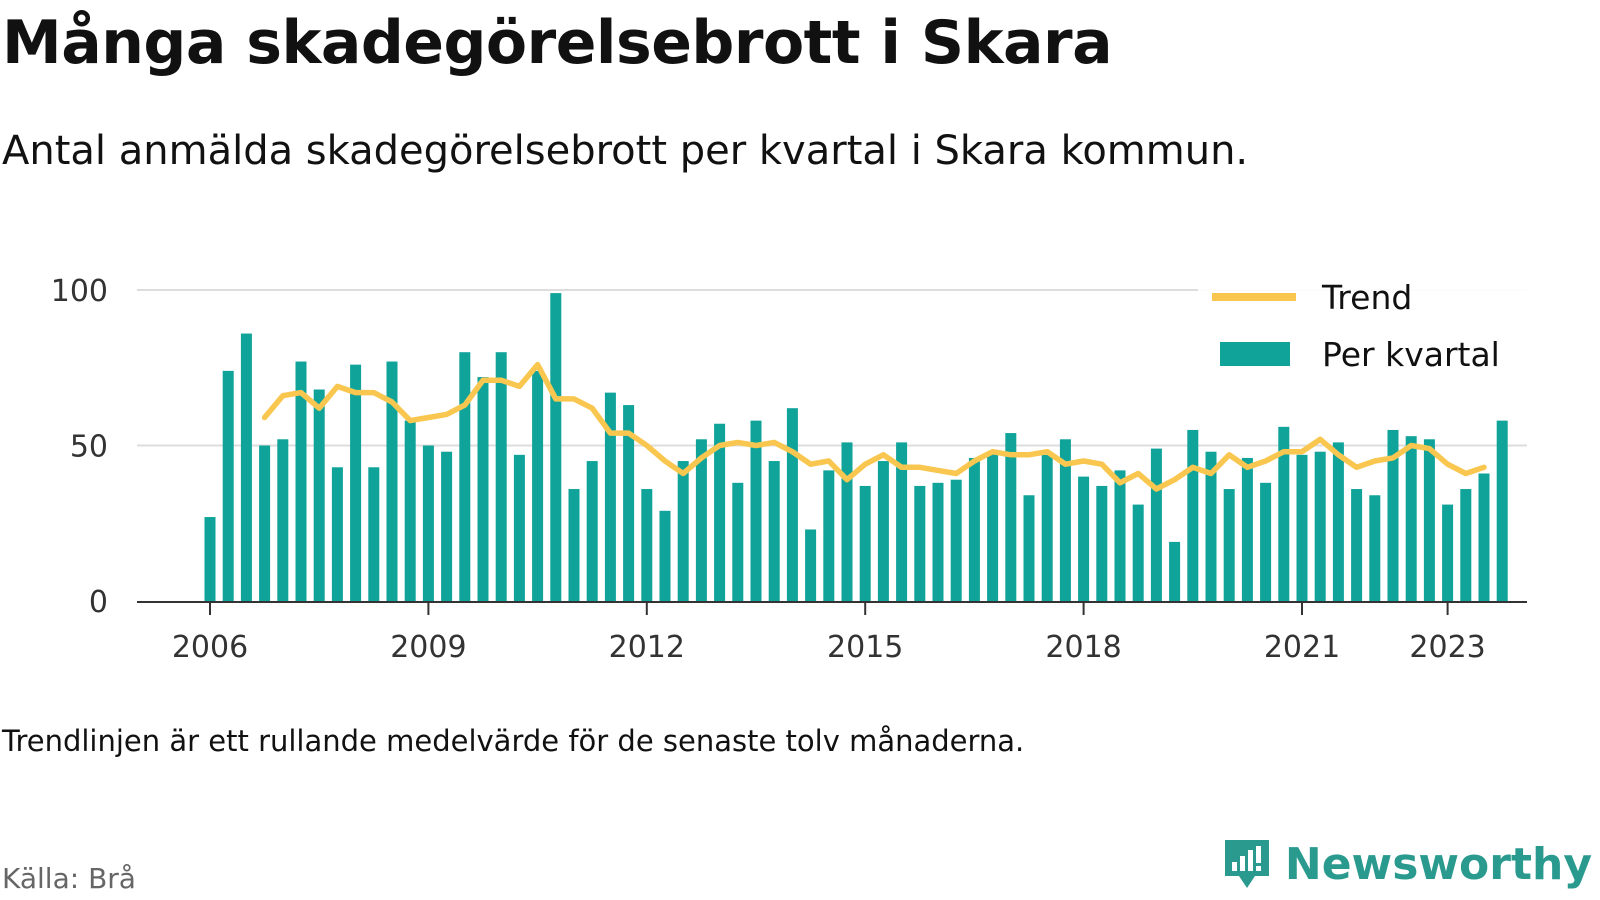 The image size is (1600, 900). I want to click on y-tick-label: 0, so click(98, 602).